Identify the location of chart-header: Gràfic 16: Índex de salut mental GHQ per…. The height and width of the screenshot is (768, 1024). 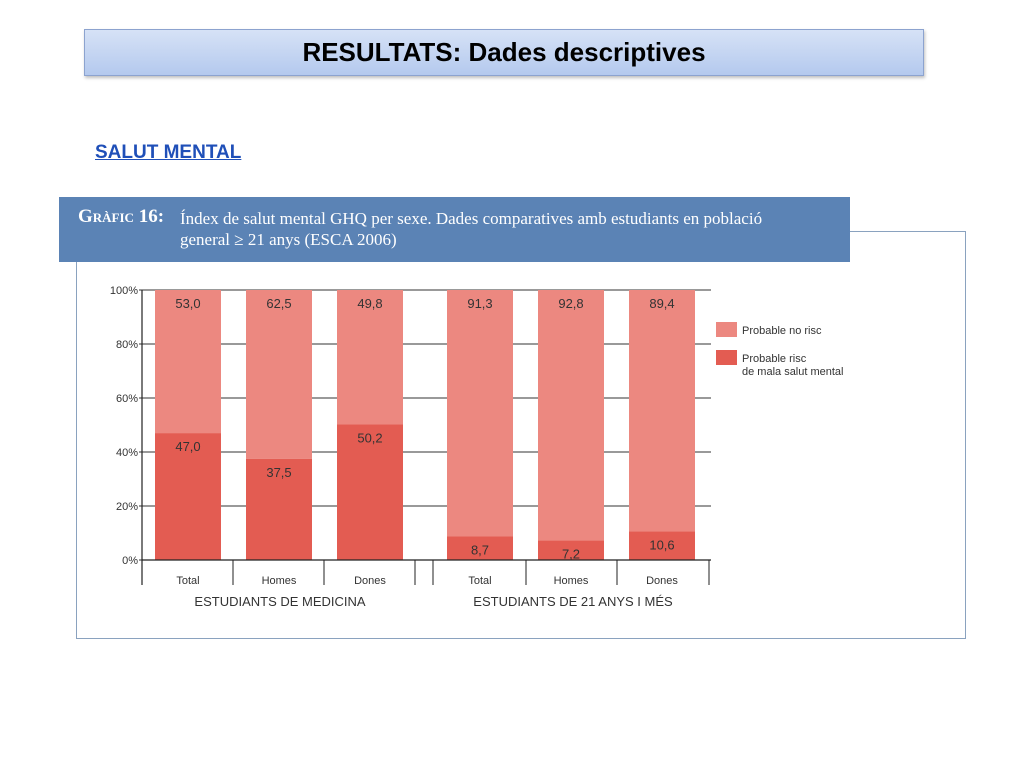
(454, 229).